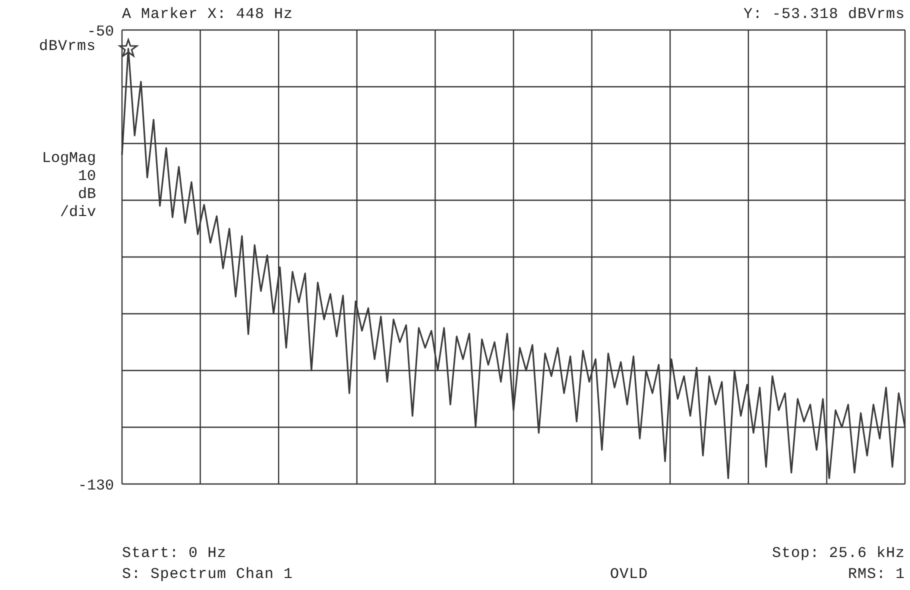  What do you see at coordinates (67, 46) in the screenshot?
I see `text: dBVrms` at bounding box center [67, 46].